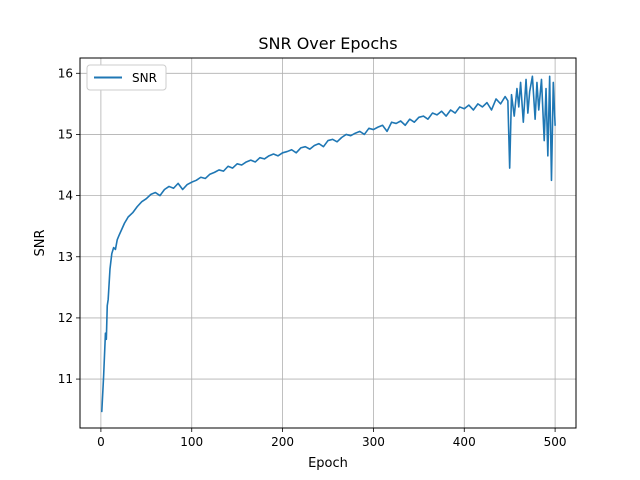  What do you see at coordinates (328, 463) in the screenshot?
I see `x-axis-label: Epoch` at bounding box center [328, 463].